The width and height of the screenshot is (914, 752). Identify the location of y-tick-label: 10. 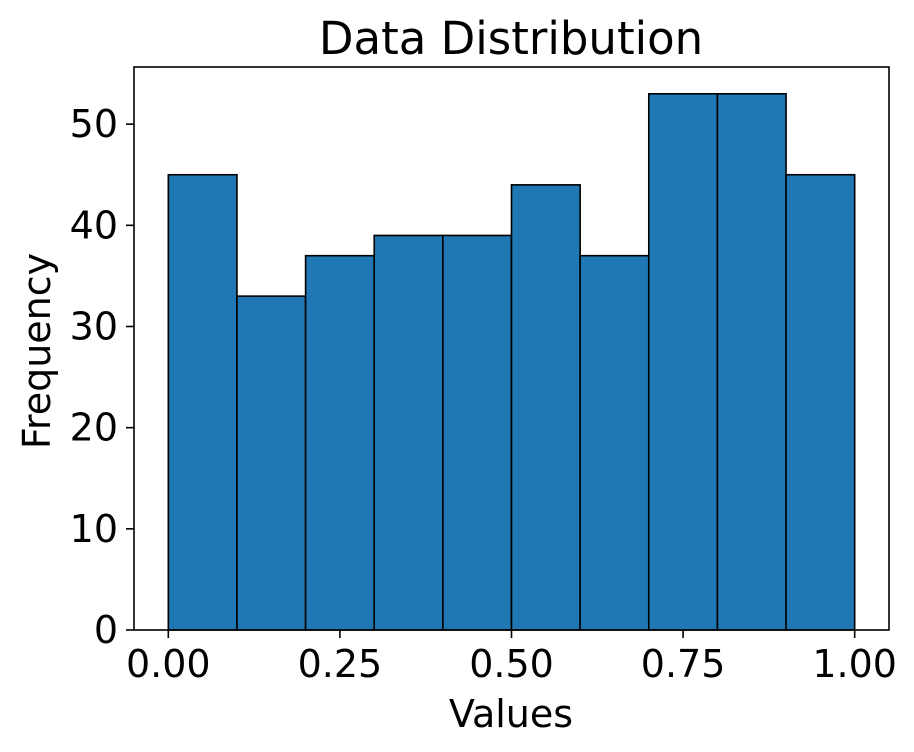
(94, 529).